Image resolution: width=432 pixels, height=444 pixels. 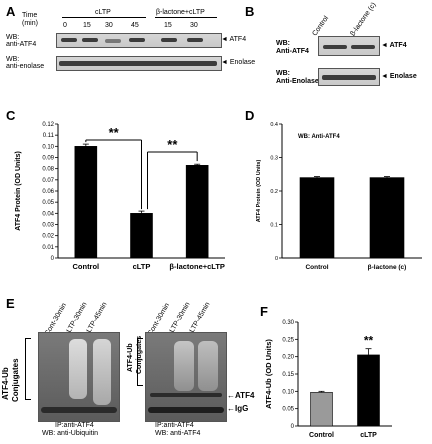 What do you see at coordinates (104, 17) in the screenshot?
I see `group-cltp-line` at bounding box center [104, 17].